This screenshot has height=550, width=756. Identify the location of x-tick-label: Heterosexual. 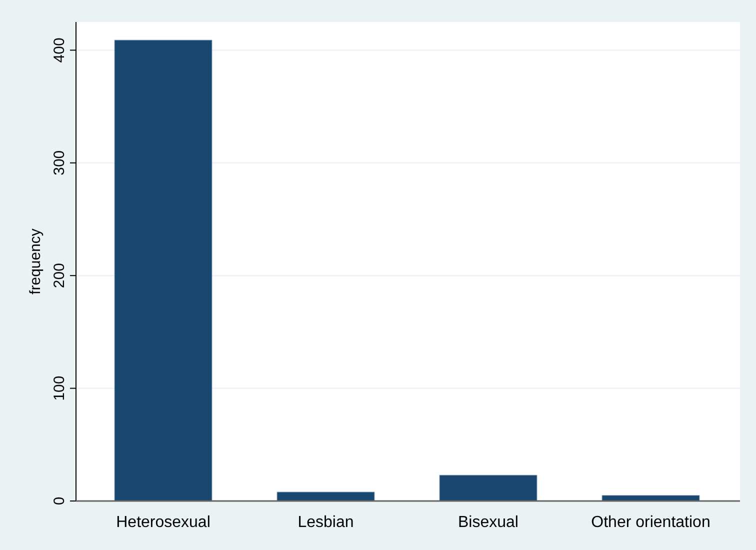
(163, 522).